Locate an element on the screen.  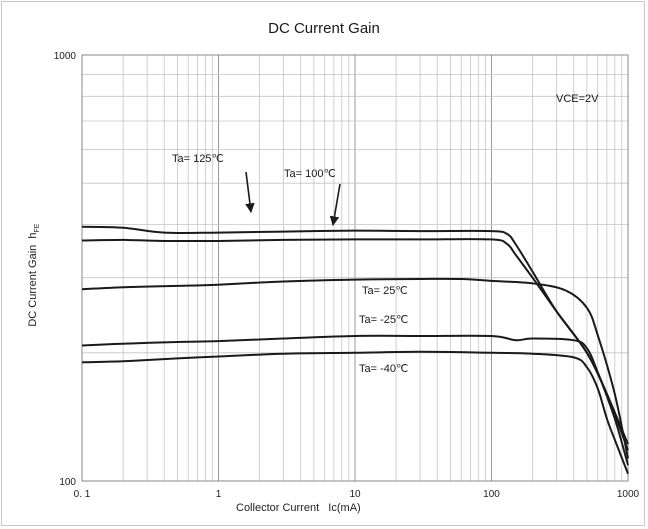
series-label-3: Ta= -25℃ is located at coordinates (383, 320).